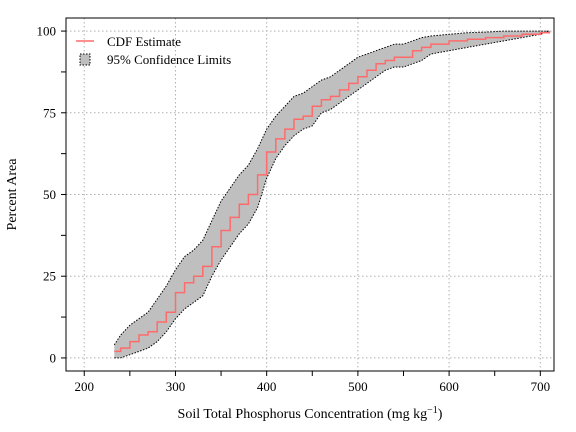 The width and height of the screenshot is (576, 432). What do you see at coordinates (53, 357) in the screenshot?
I see `y-tick-label: 0` at bounding box center [53, 357].